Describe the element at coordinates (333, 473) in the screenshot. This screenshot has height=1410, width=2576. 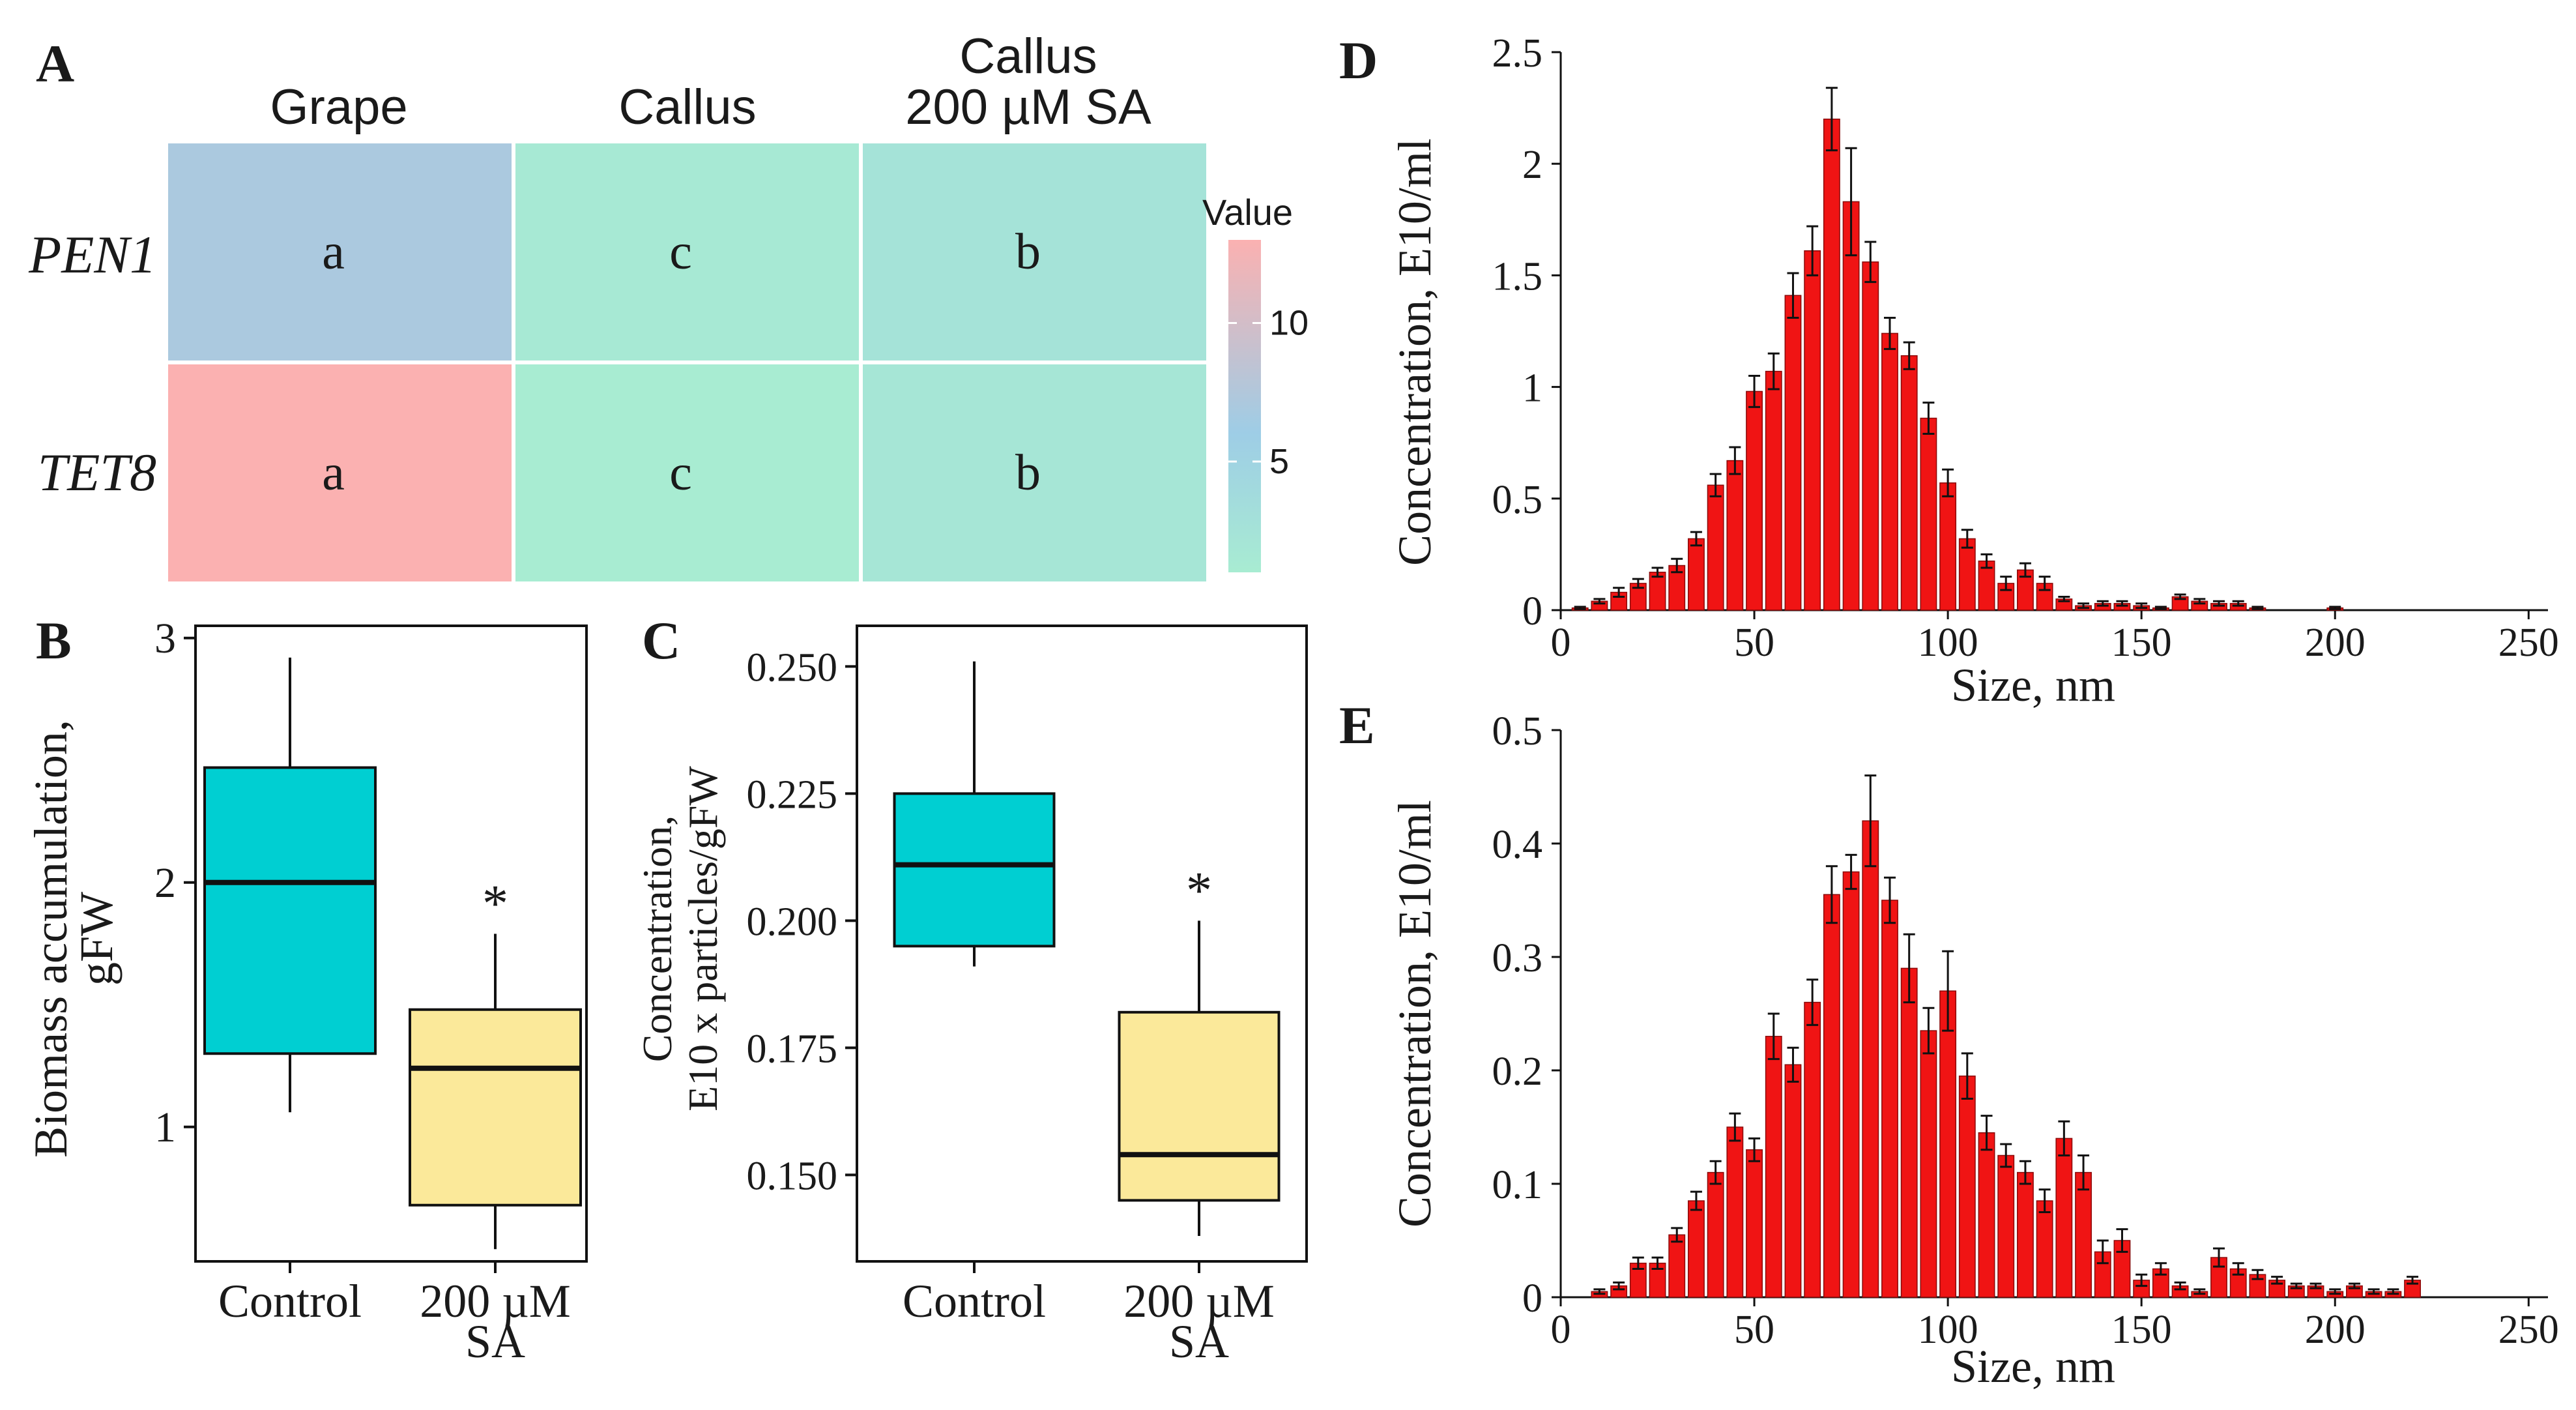
I see `heatmap-cell-label: a` at that location.